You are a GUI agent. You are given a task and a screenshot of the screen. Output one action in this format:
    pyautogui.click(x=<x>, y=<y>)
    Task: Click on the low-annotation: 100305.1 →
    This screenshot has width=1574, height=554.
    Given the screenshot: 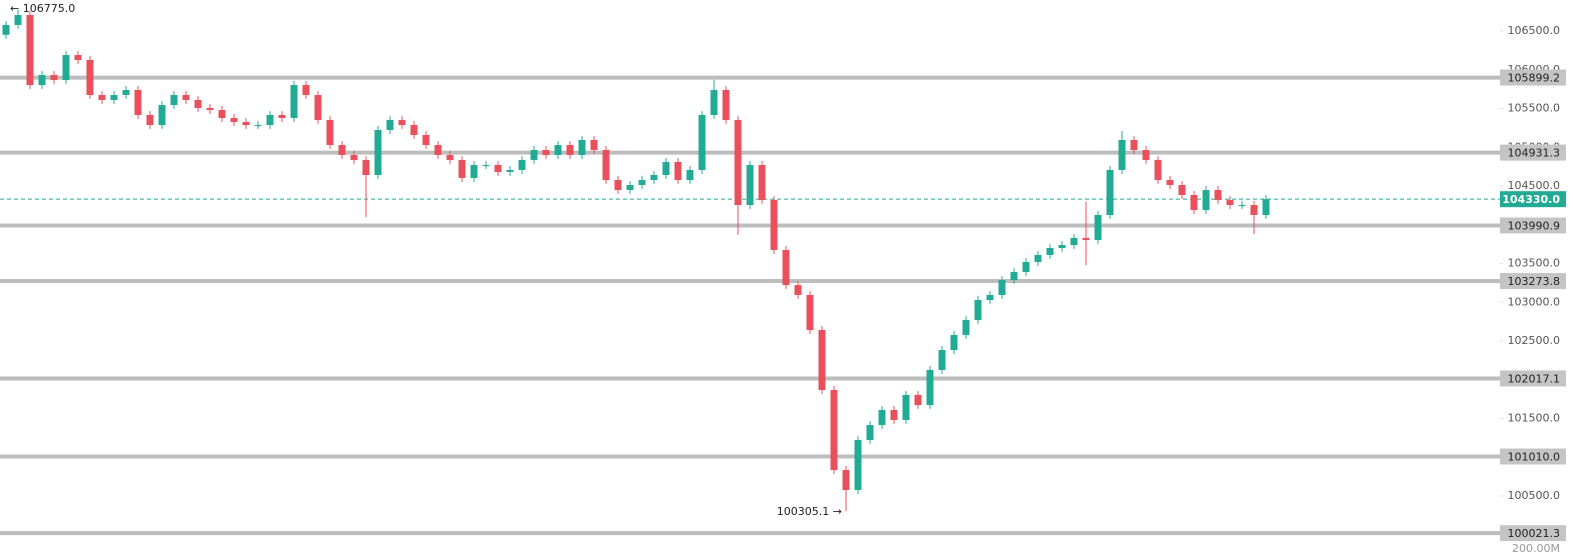 What is the action you would take?
    pyautogui.click(x=809, y=511)
    